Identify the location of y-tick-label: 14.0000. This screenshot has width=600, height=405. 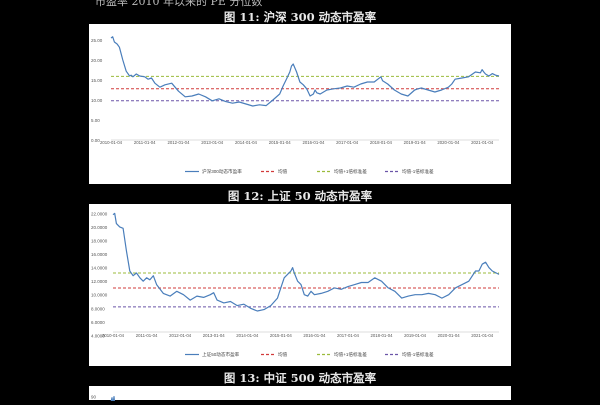
(99, 268).